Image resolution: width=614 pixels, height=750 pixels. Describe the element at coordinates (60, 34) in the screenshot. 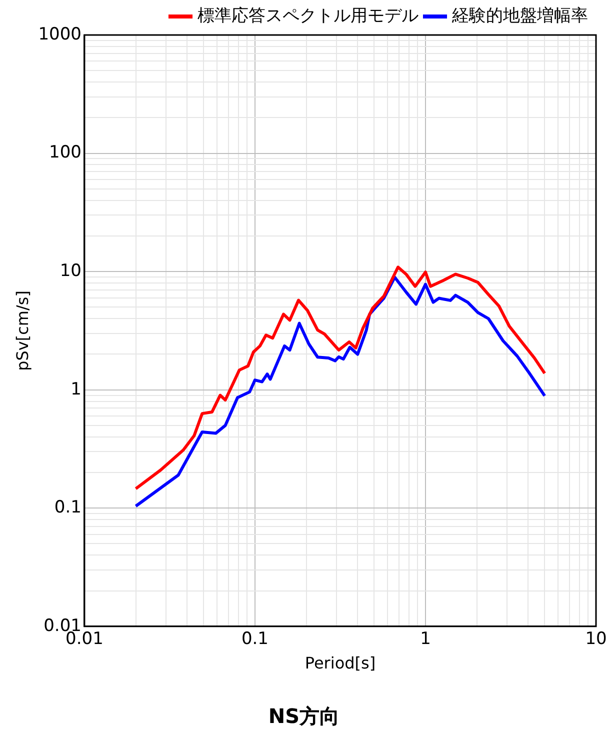

I see `y-tick-label: 1000` at that location.